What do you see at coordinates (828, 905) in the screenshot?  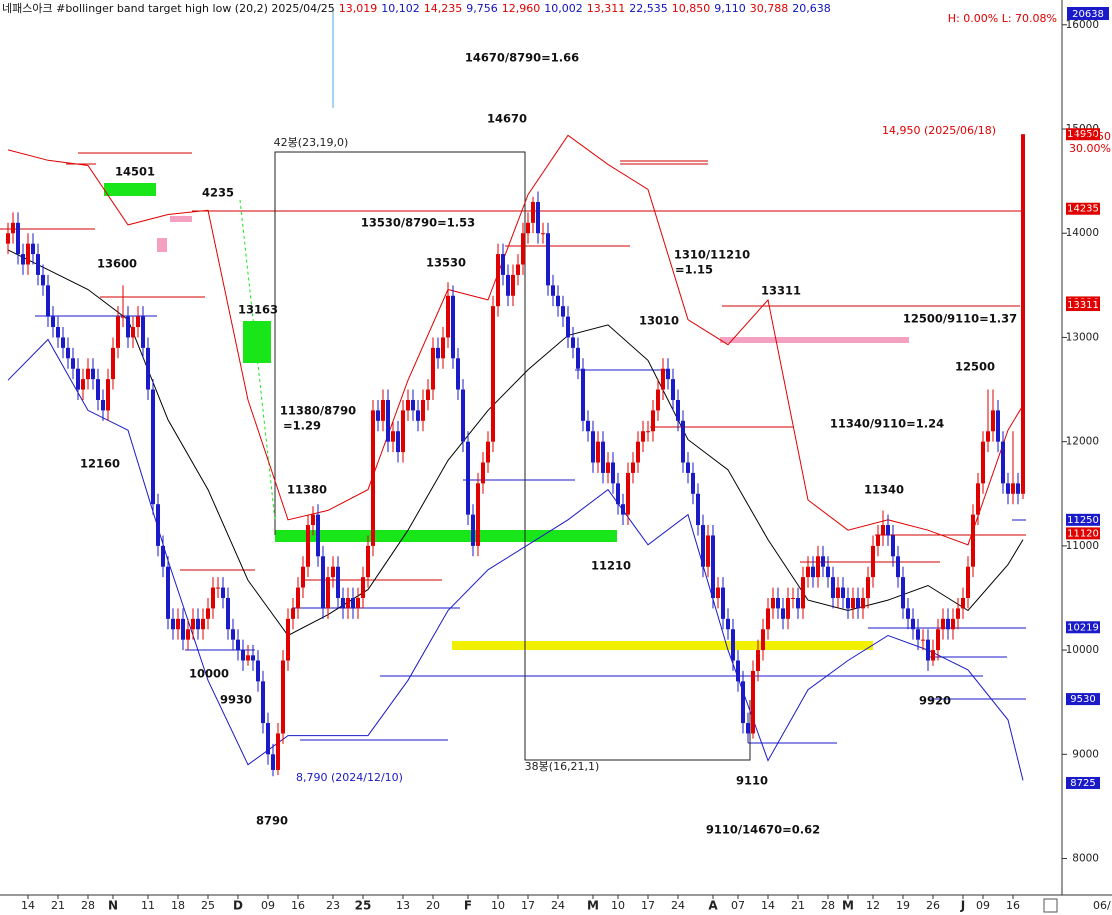 I see `x-tick-label: 28` at bounding box center [828, 905].